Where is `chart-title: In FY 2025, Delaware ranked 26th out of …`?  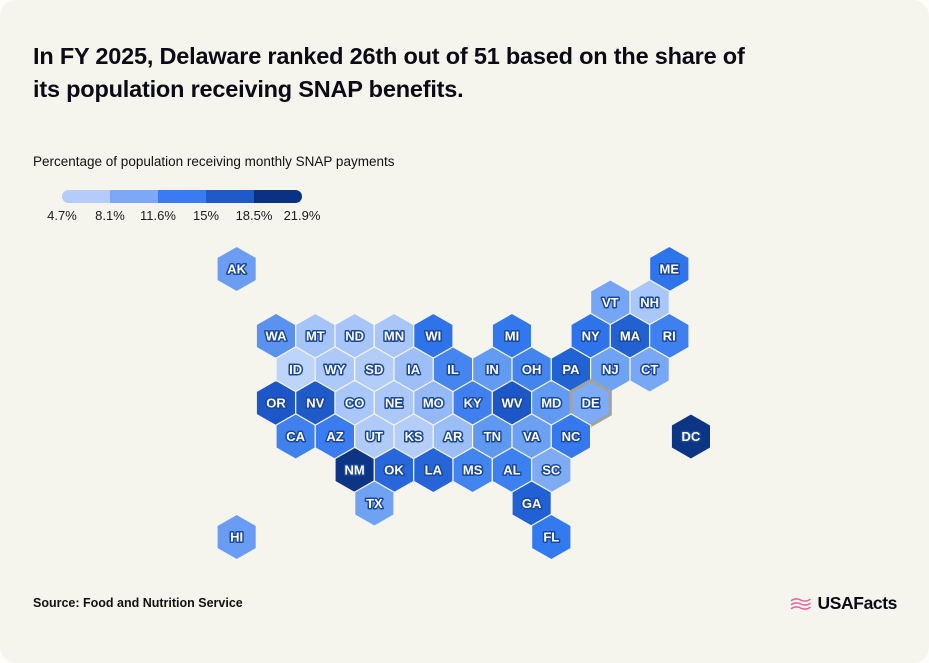
chart-title: In FY 2025, Delaware ranked 26th out of … is located at coordinates (389, 73).